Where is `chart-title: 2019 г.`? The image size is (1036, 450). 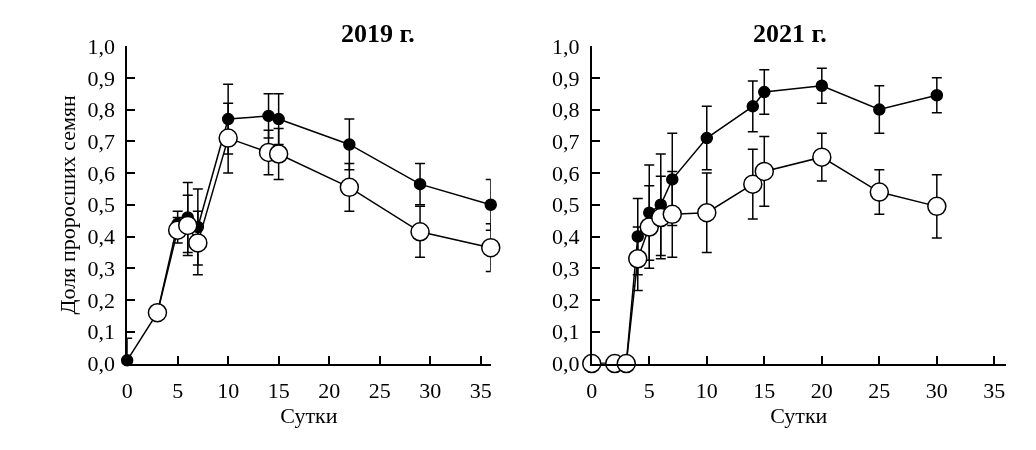
chart-title: 2019 г. is located at coordinates (378, 33).